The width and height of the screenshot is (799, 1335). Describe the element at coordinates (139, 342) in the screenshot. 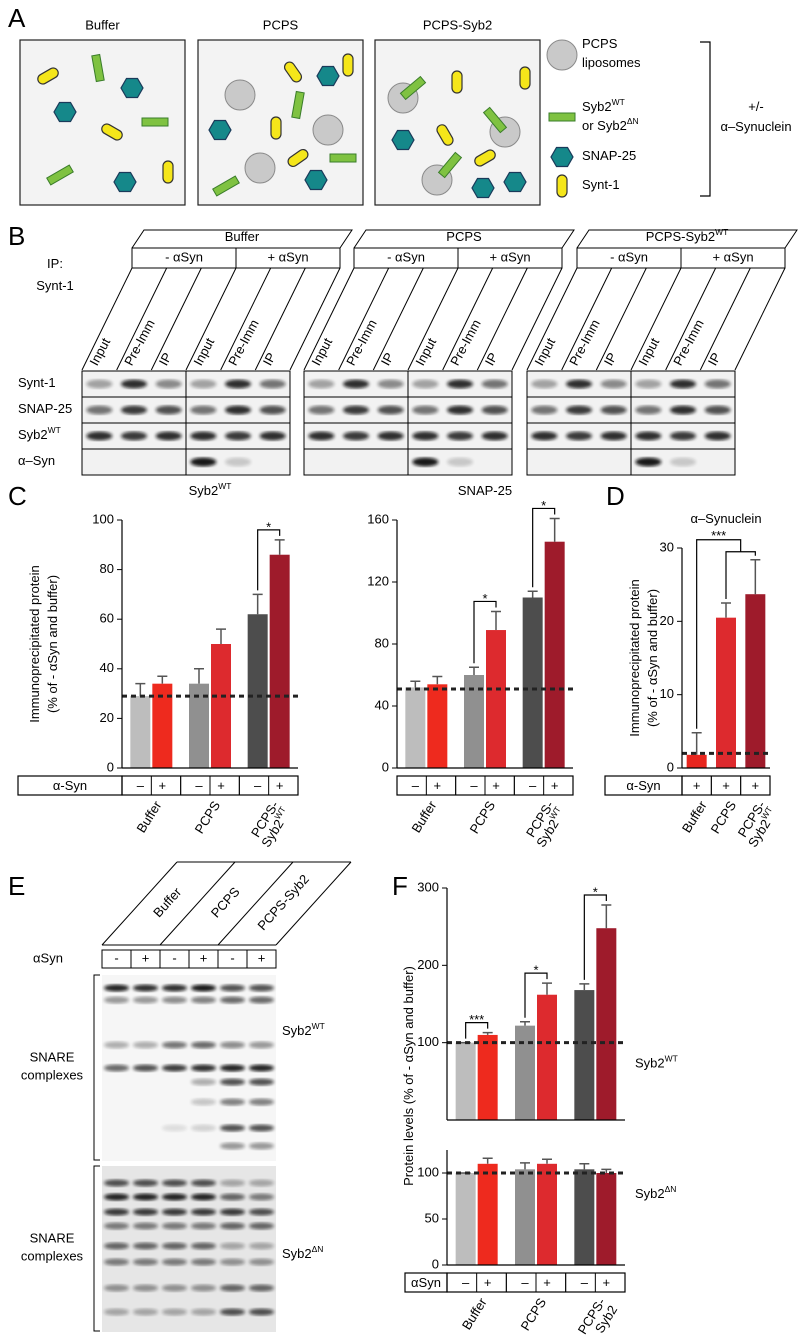

I see `lane-label: Pre-Imm` at that location.